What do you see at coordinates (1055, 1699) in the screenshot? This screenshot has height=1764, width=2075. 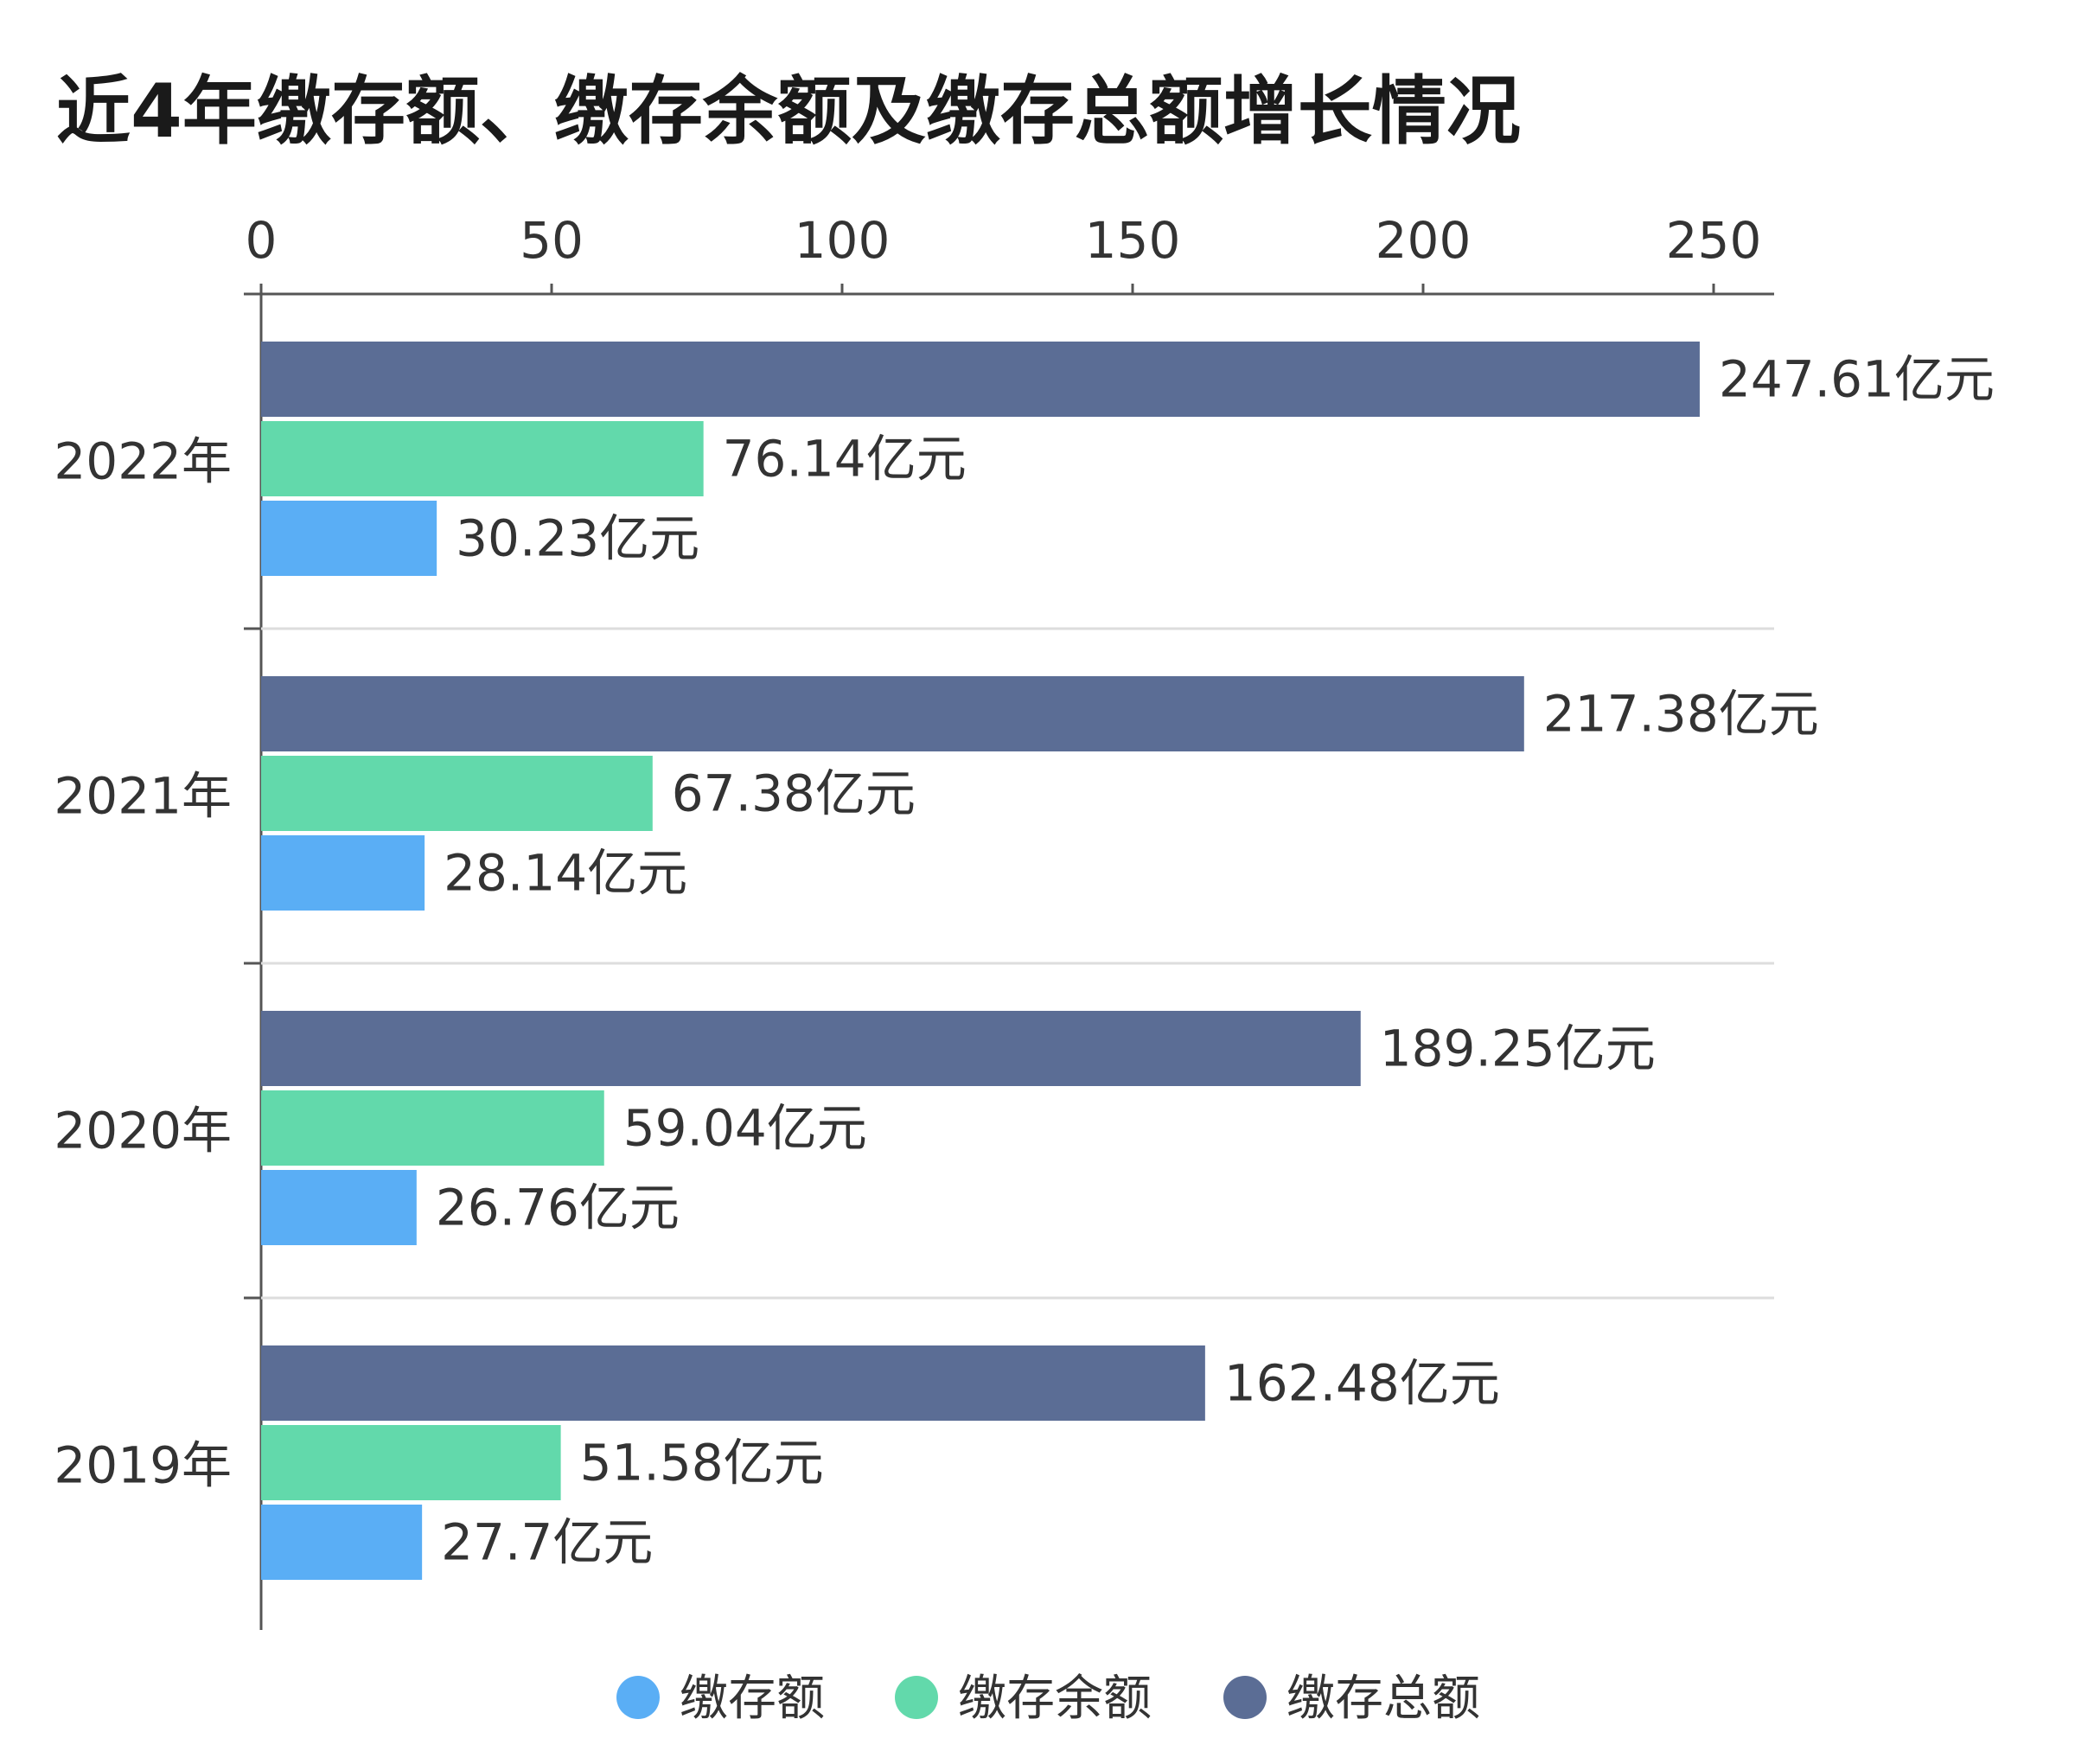 I see `legend-label: 缴存余额` at bounding box center [1055, 1699].